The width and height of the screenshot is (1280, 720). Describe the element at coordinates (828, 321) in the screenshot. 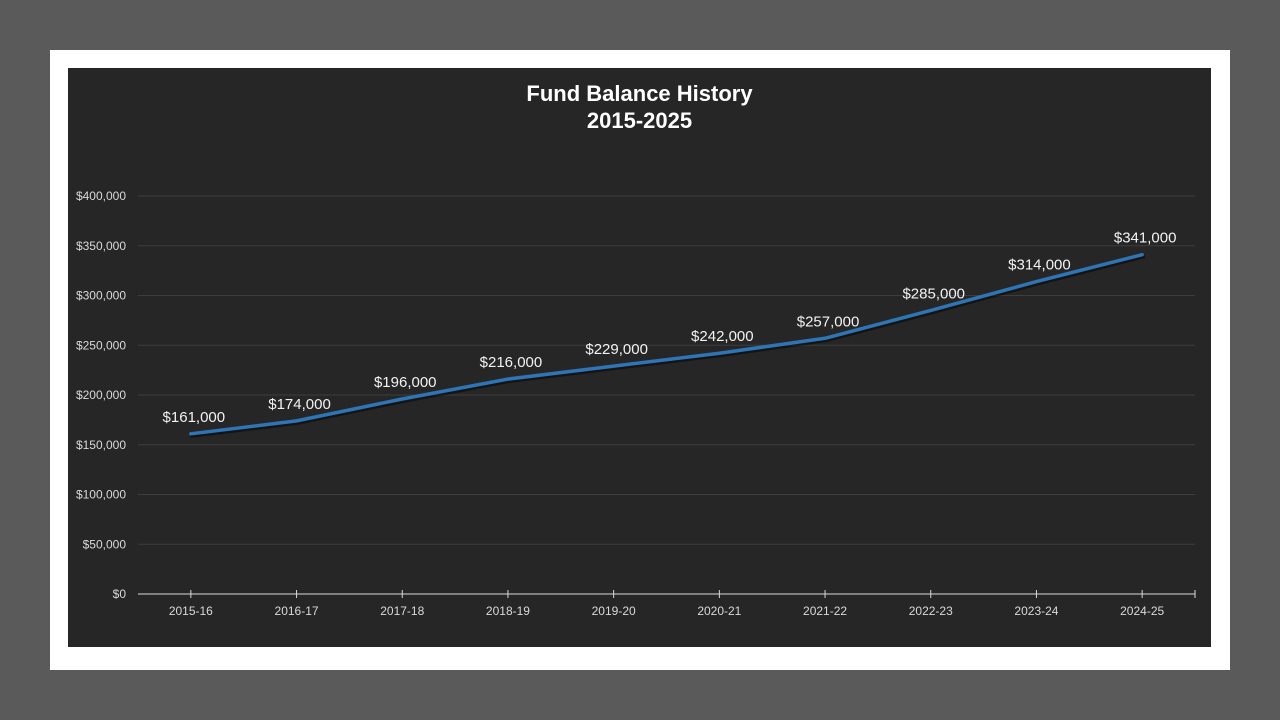

I see `data-label: $257,000` at that location.